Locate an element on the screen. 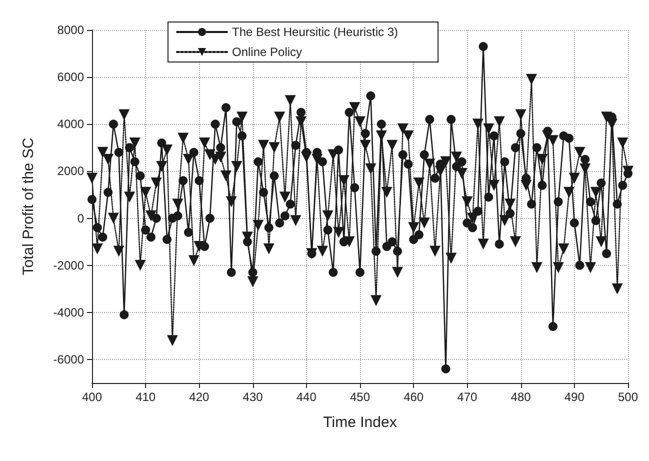 This screenshot has width=649, height=461. y-tick-label: 2000 is located at coordinates (70, 171).